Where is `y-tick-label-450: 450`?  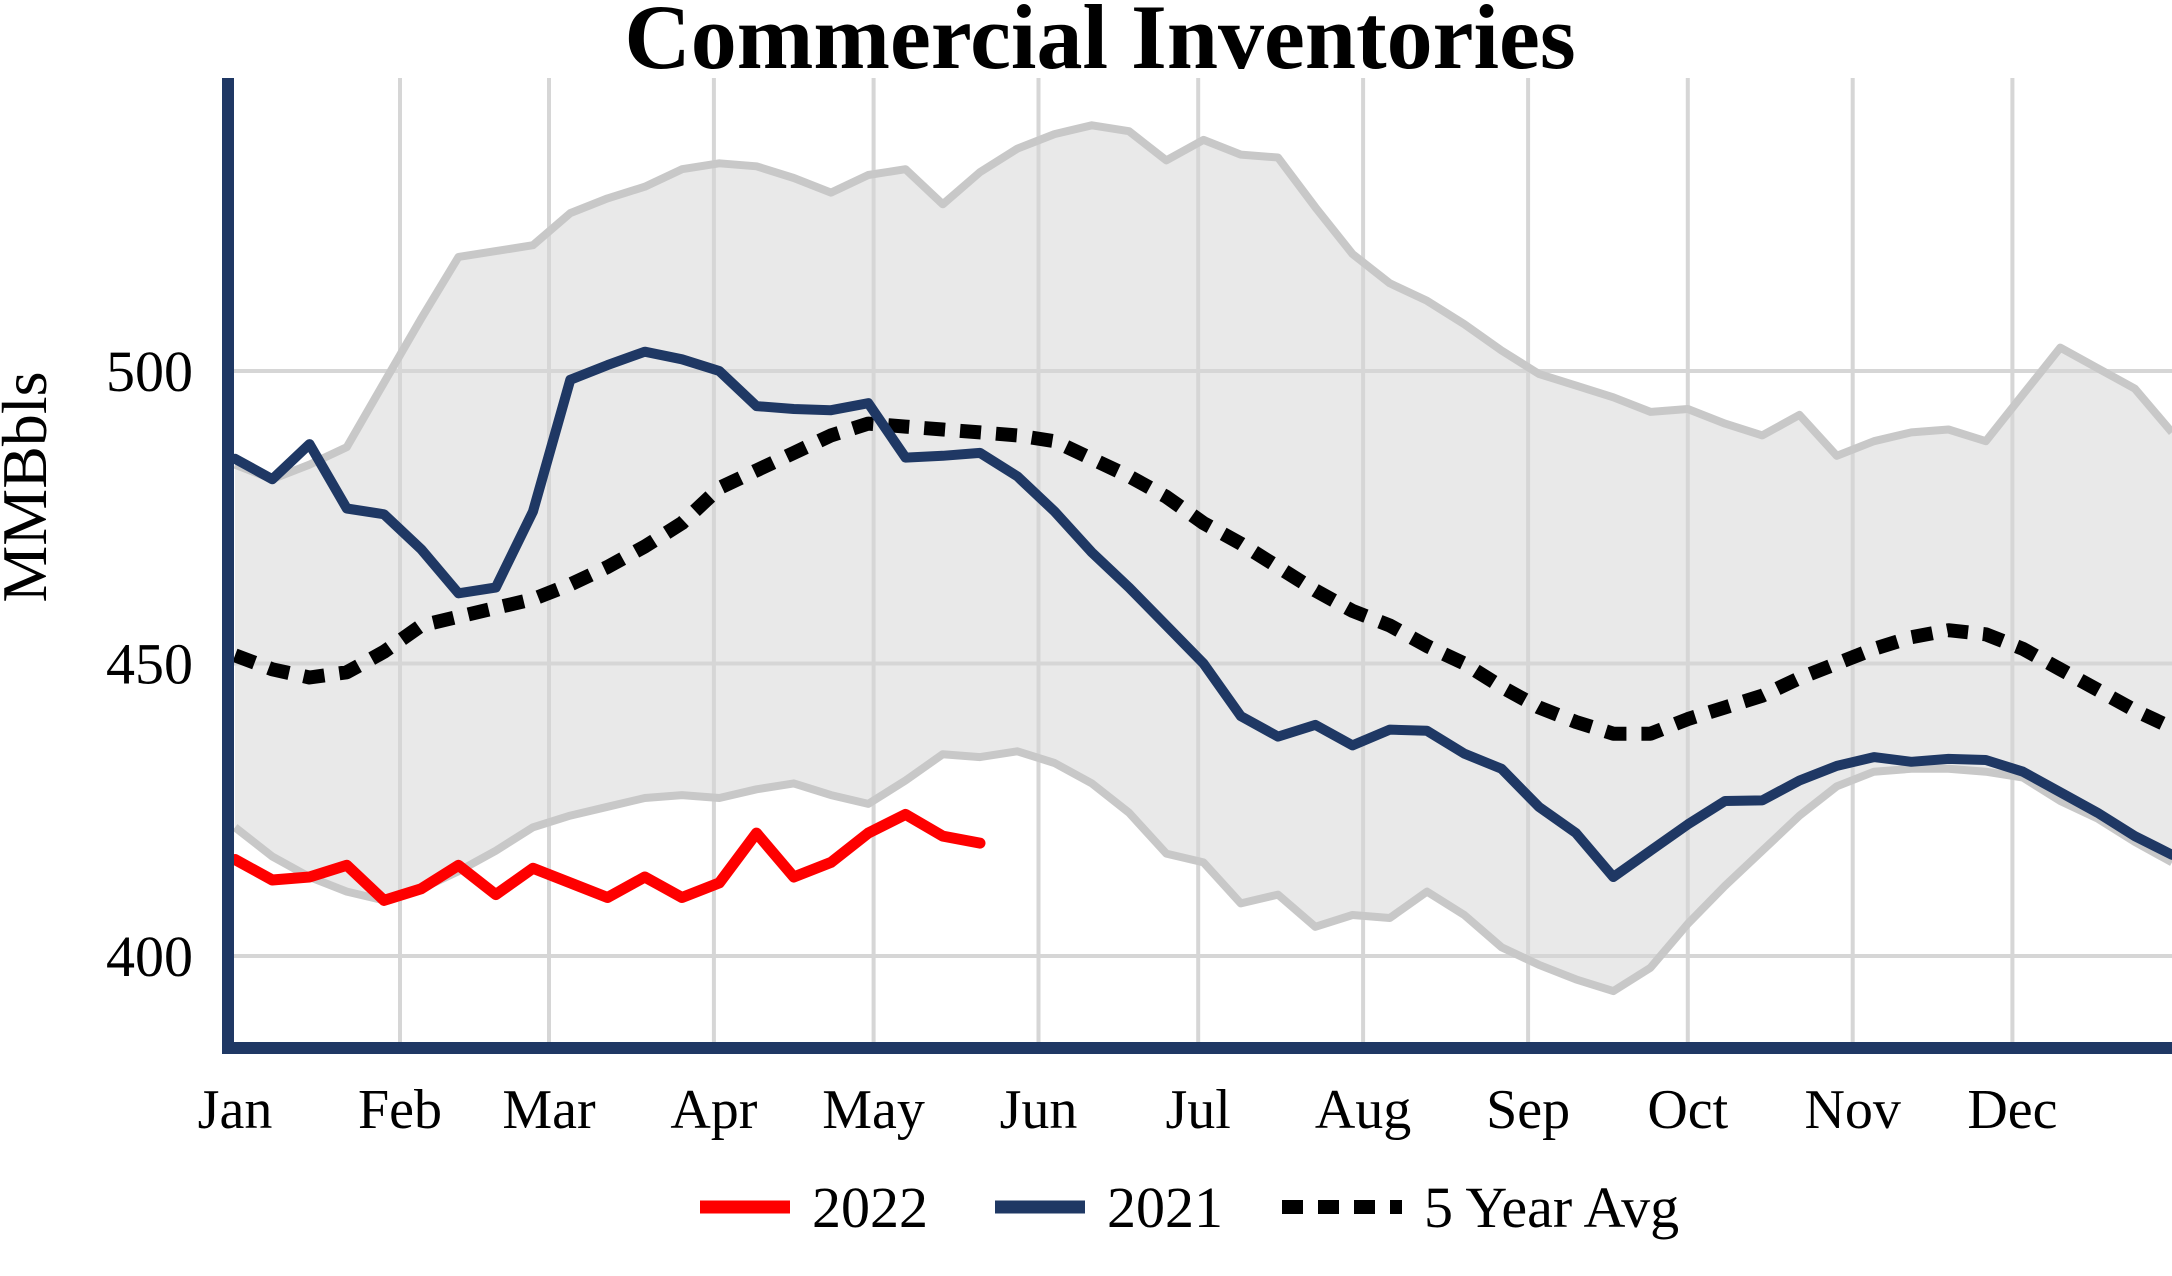
y-tick-label-450: 450 is located at coordinates (149, 664).